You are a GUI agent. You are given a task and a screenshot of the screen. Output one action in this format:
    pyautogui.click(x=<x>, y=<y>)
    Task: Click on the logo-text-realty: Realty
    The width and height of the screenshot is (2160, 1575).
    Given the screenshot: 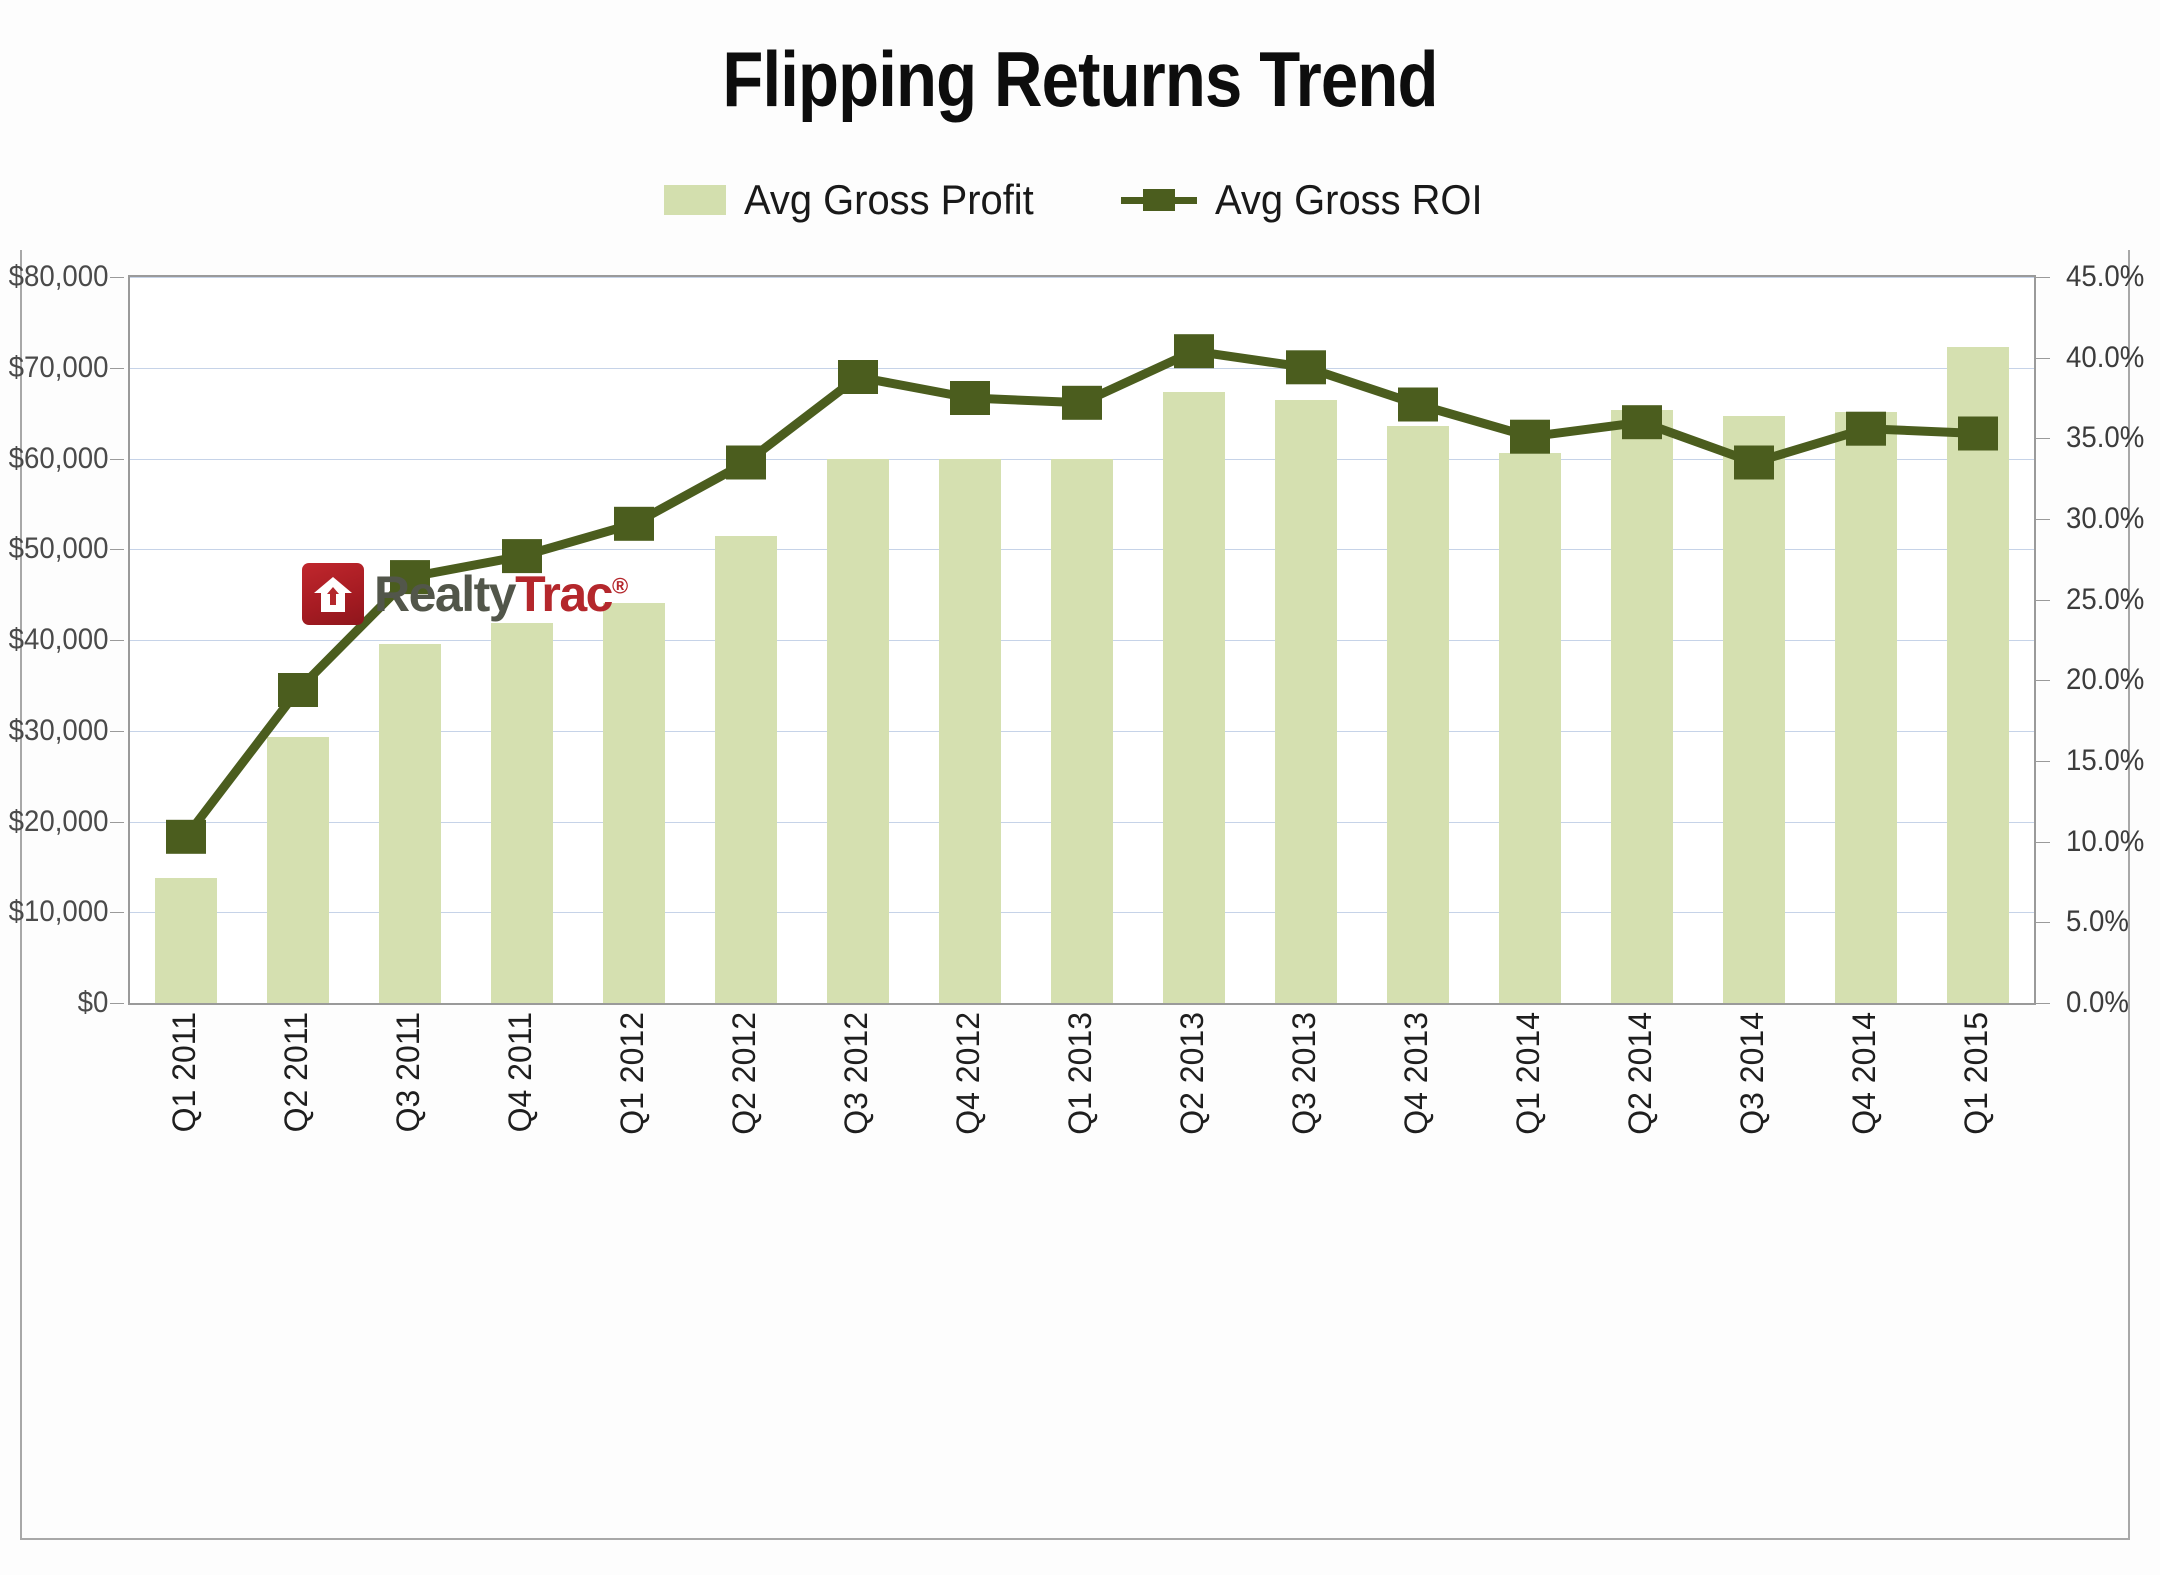 What is the action you would take?
    pyautogui.click(x=445, y=594)
    